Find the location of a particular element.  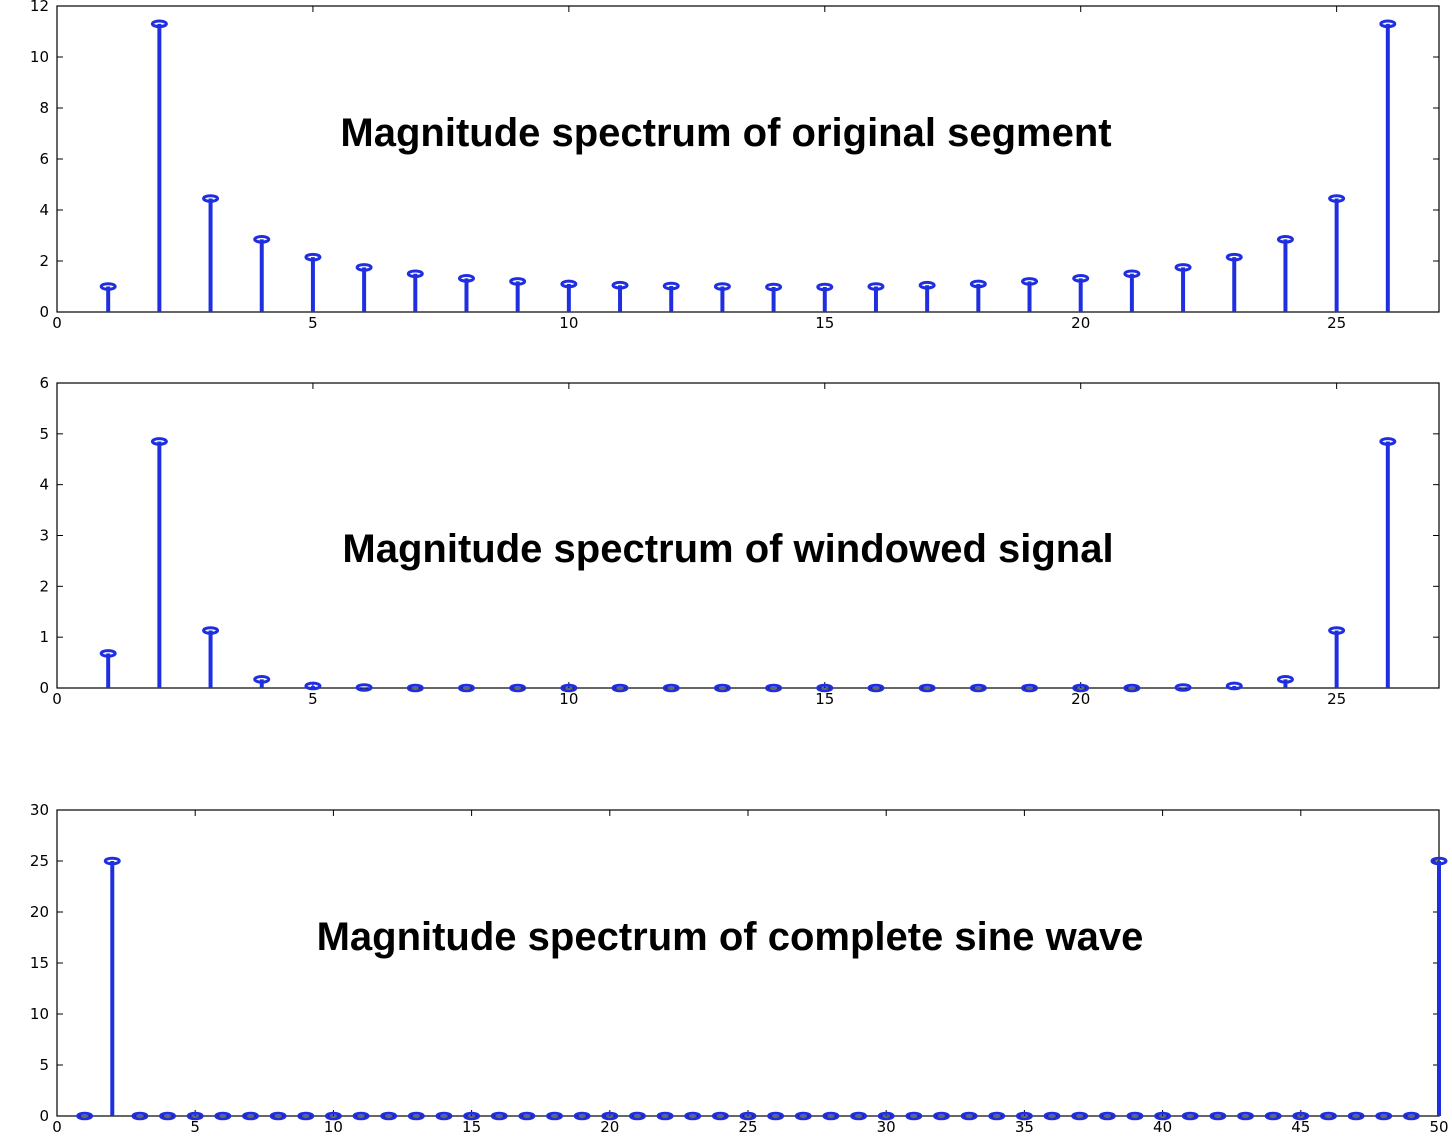

x-tick-label: 40 is located at coordinates (1162, 1127).